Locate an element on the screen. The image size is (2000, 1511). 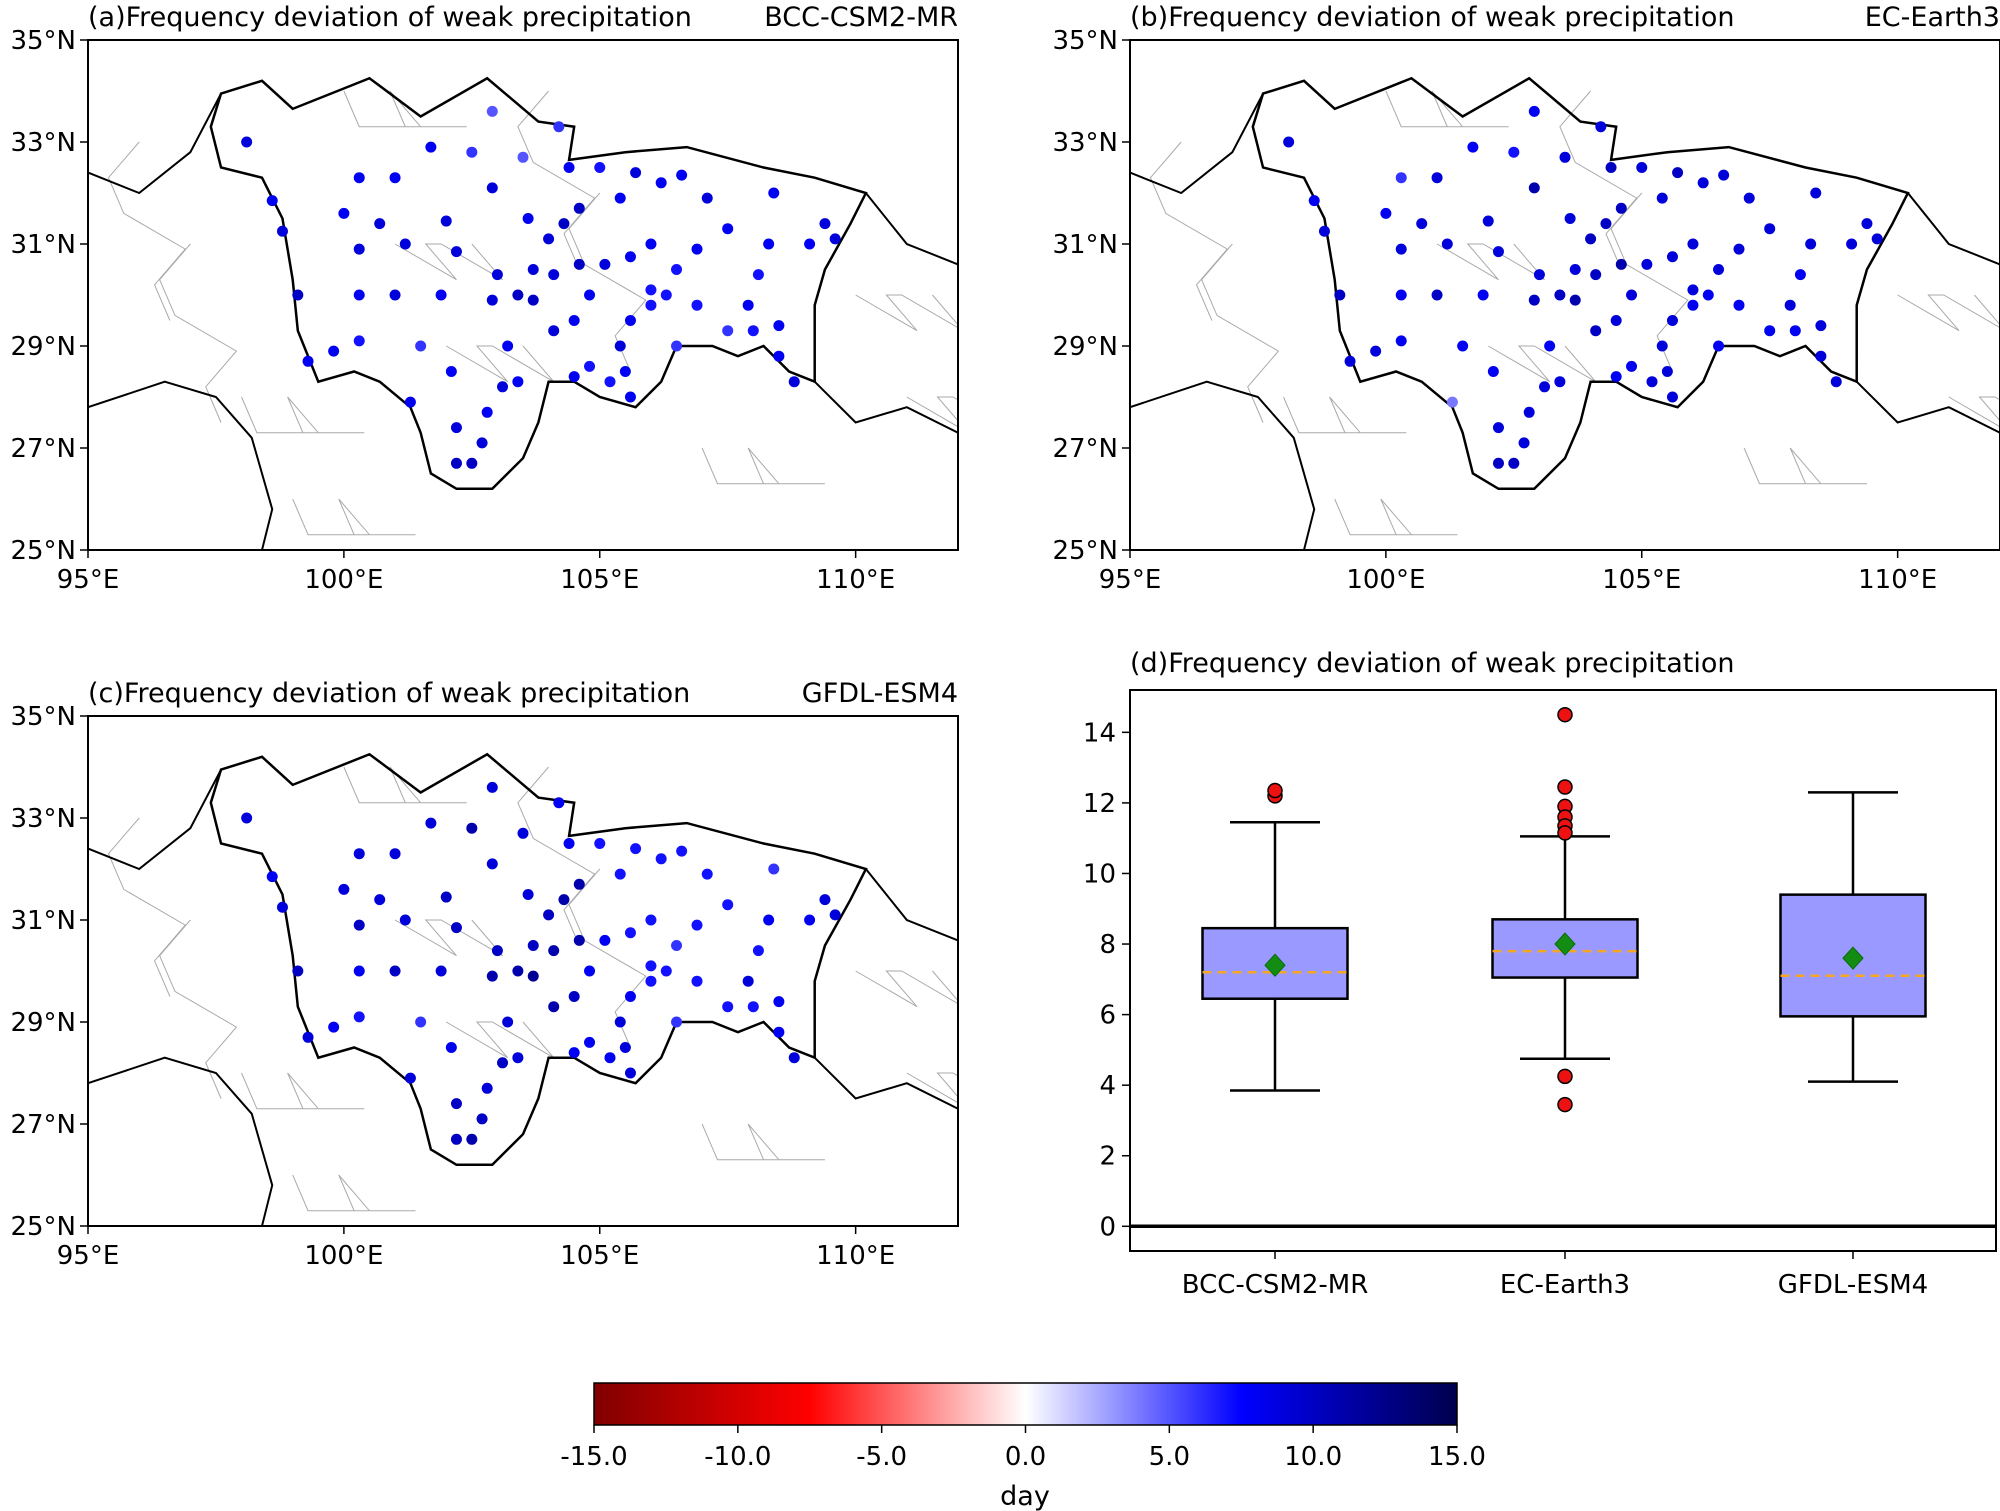
y-tick-label: 12 is located at coordinates (1099, 804).